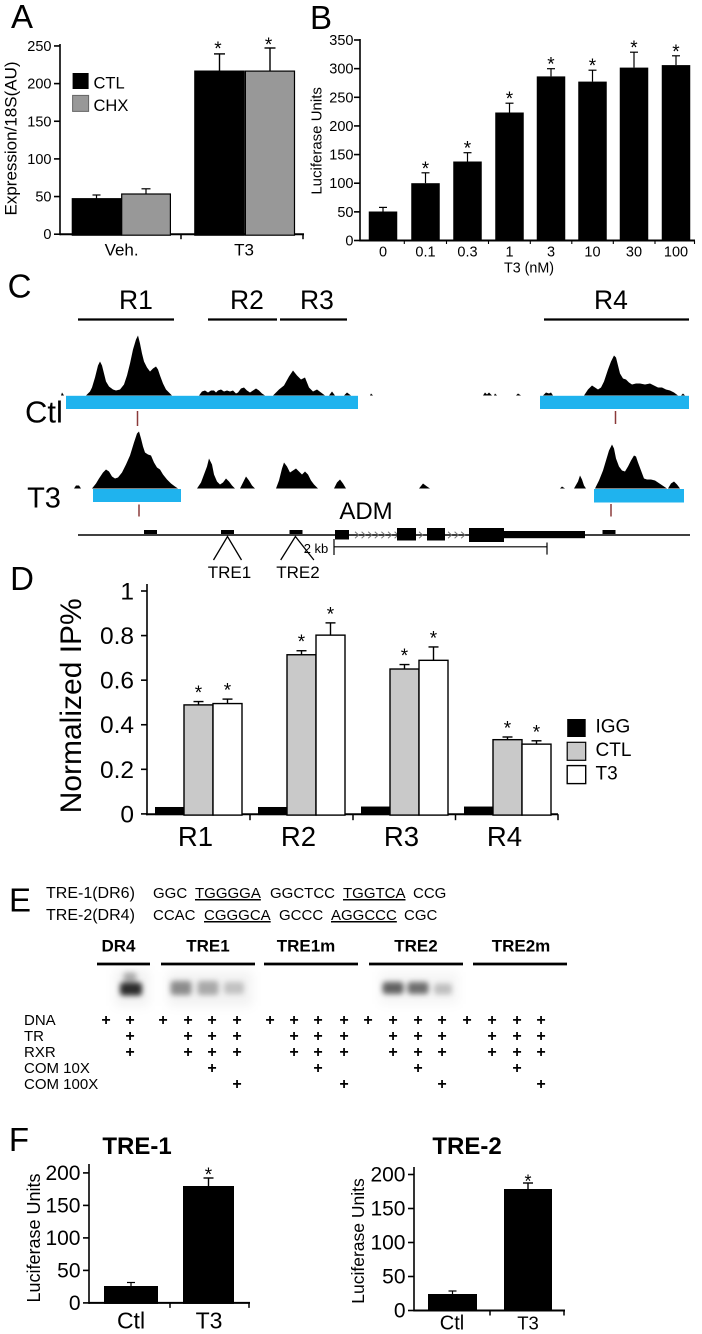 The width and height of the screenshot is (702, 1334). I want to click on svg-text: TRE-2(DR4), so click(90, 915).